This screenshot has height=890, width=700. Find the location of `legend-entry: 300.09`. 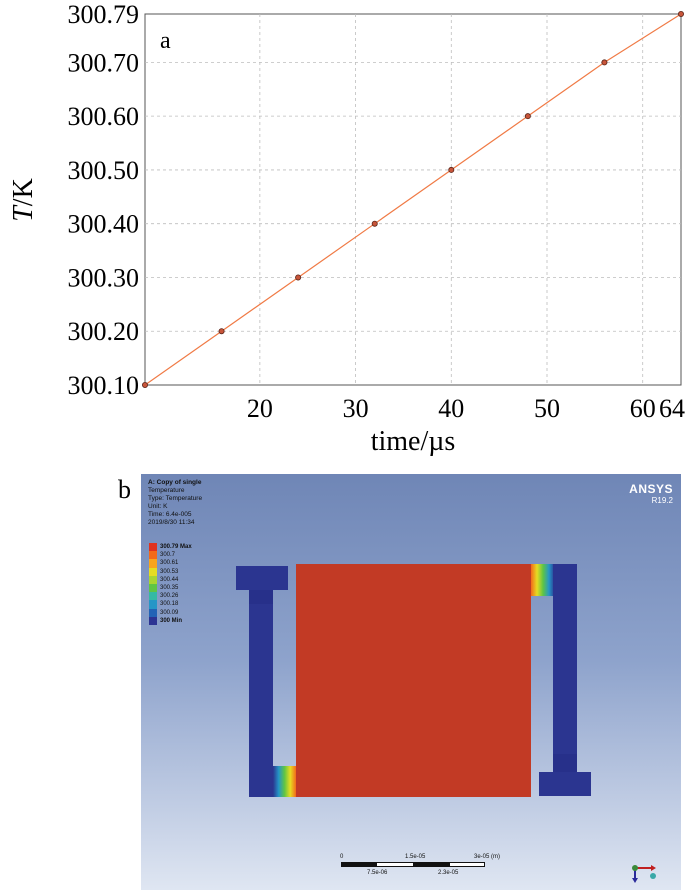

legend-entry: 300.09 is located at coordinates (170, 612).